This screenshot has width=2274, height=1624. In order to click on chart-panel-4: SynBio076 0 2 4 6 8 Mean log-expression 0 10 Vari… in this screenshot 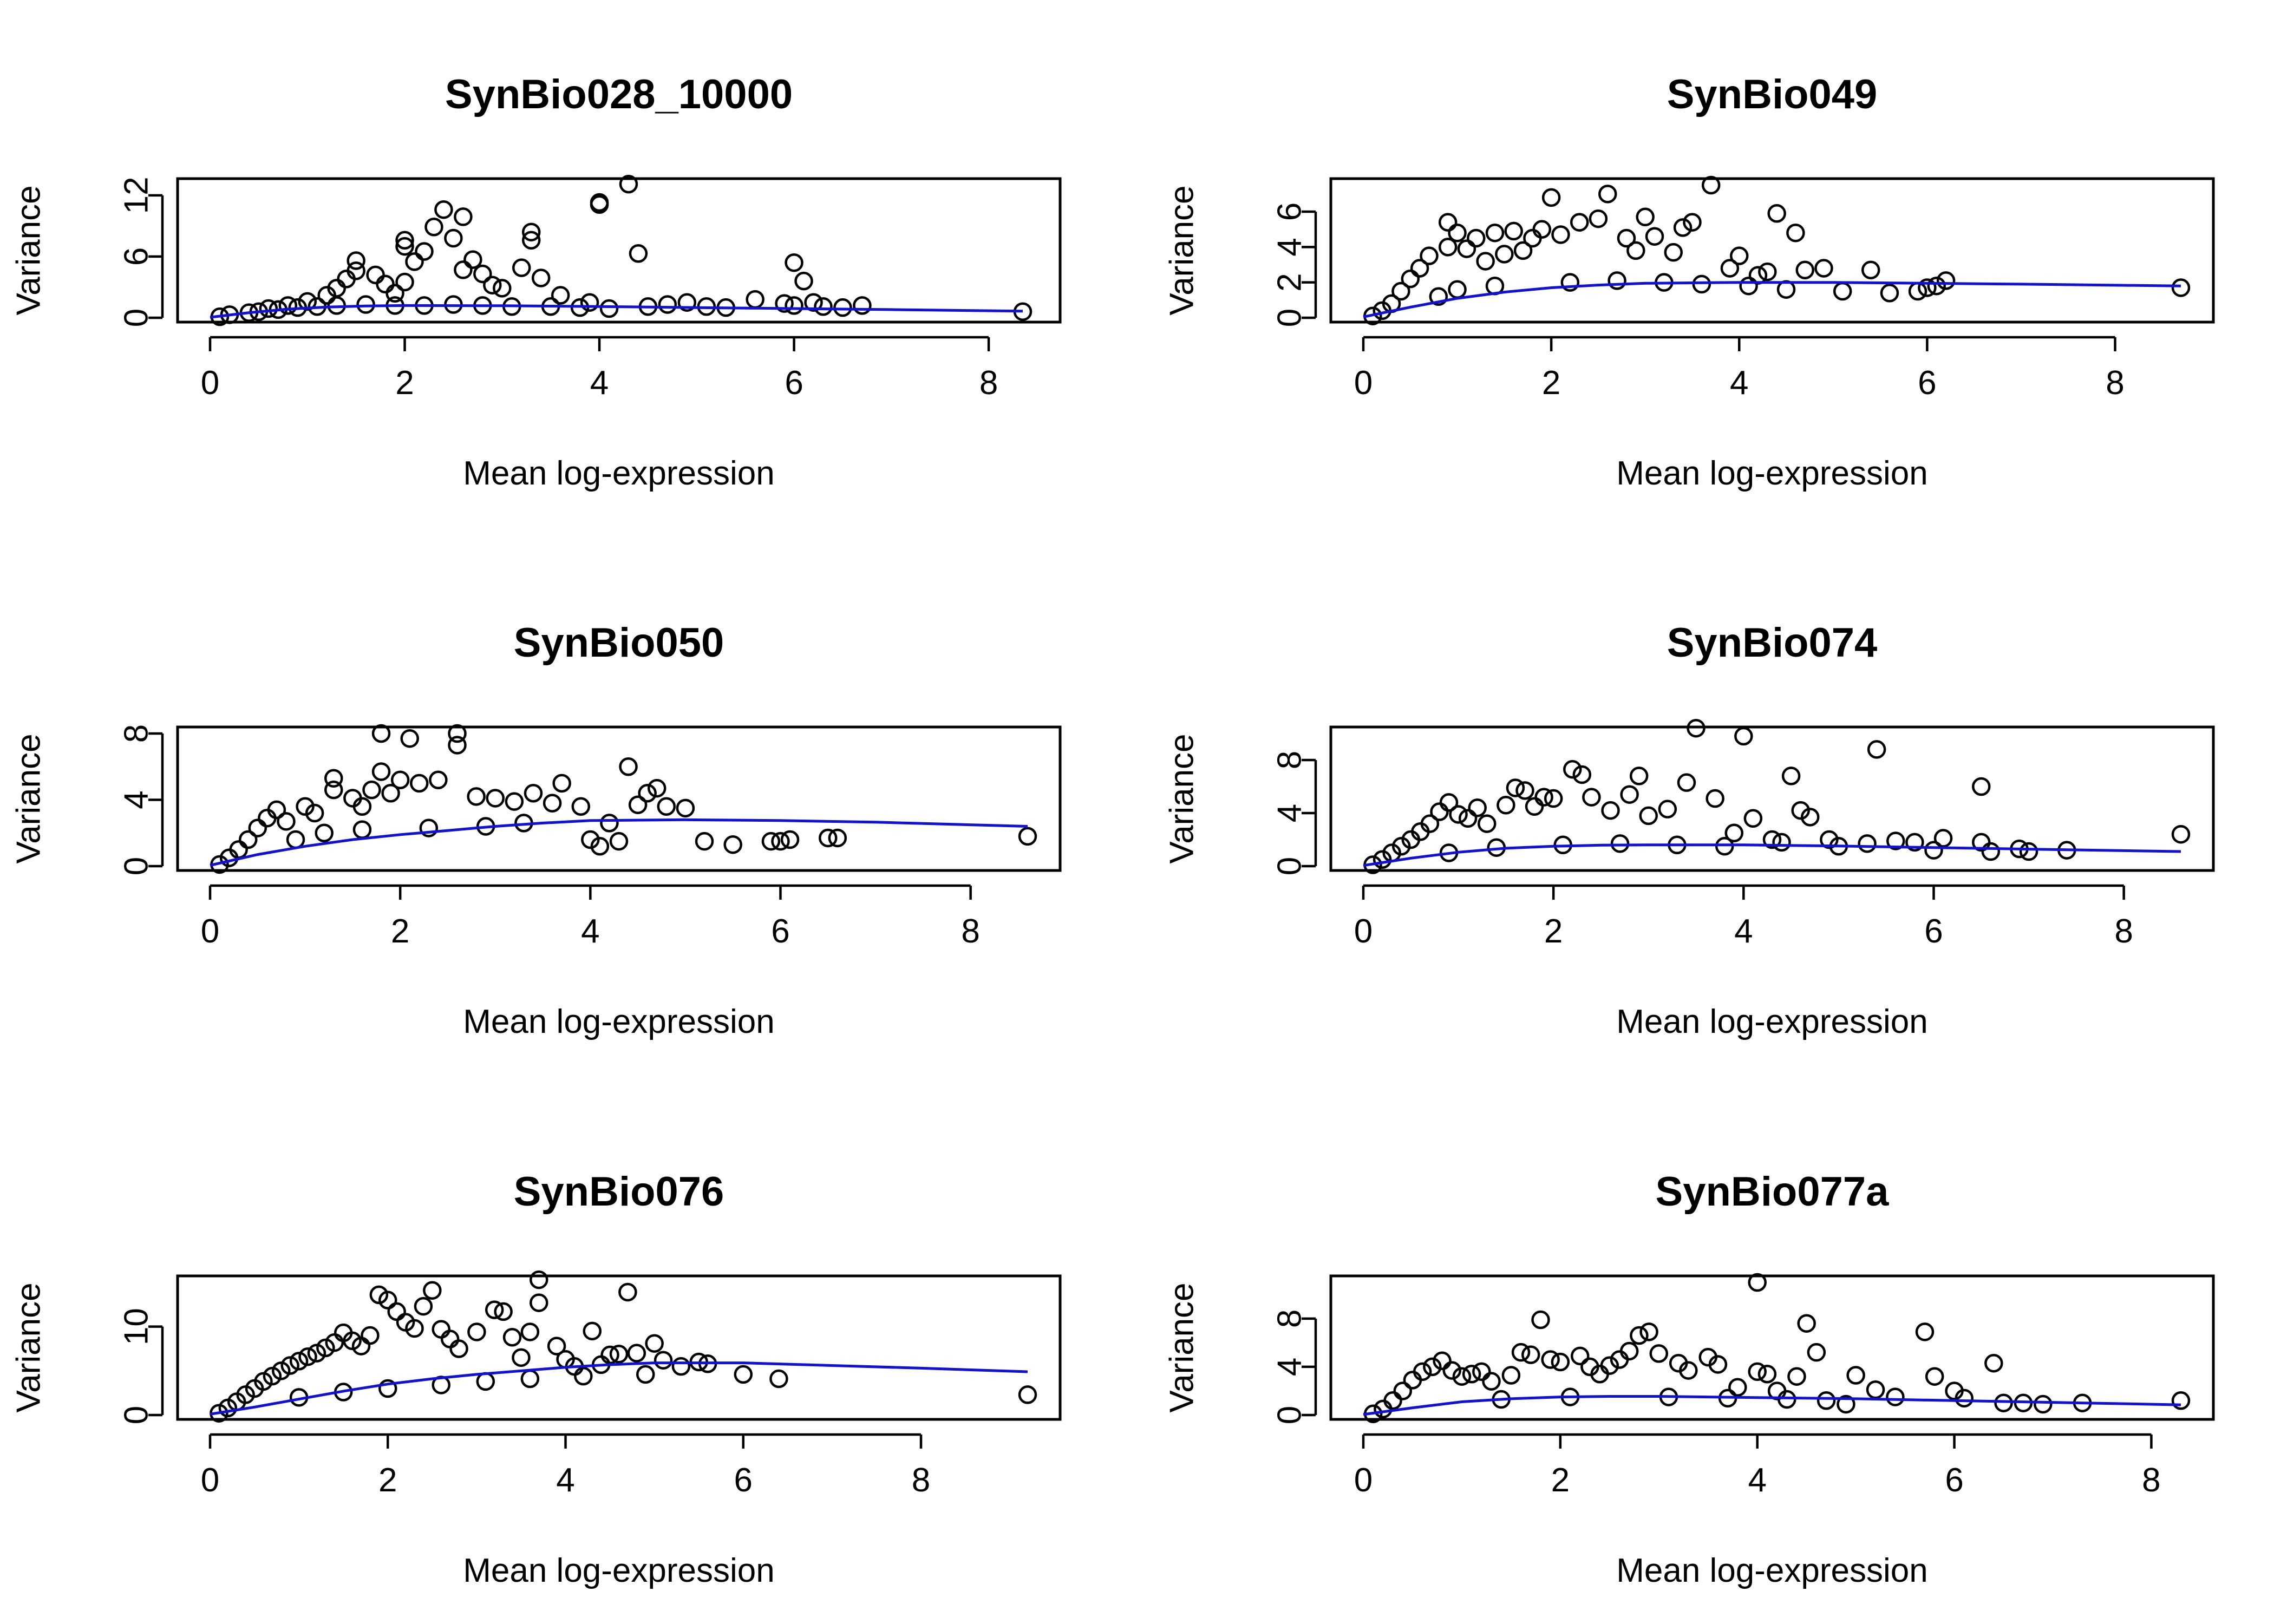, I will do `click(536, 1379)`.